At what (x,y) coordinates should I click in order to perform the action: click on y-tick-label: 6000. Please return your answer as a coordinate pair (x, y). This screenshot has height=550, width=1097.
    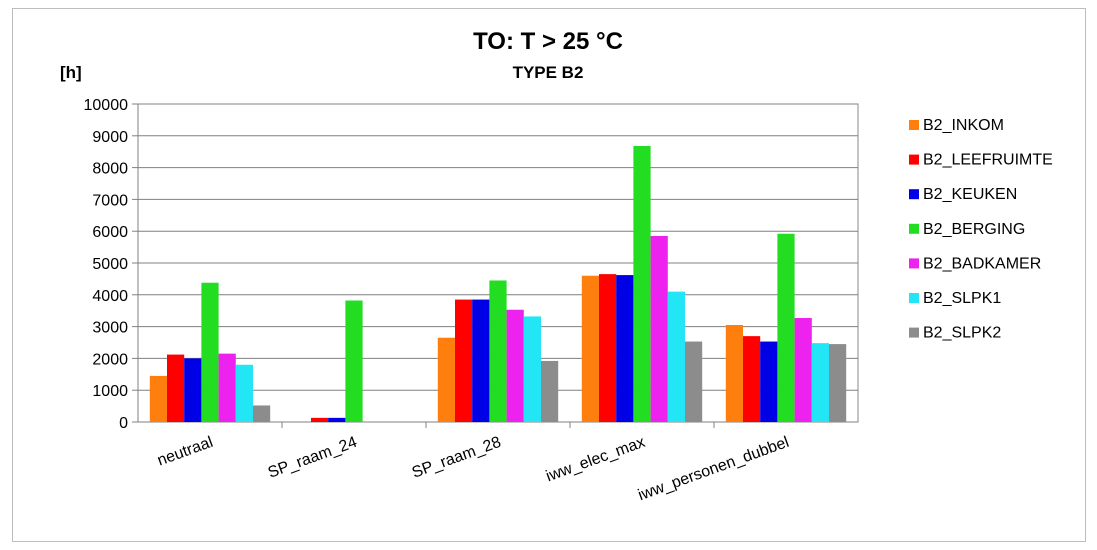
    Looking at the image, I should click on (110, 232).